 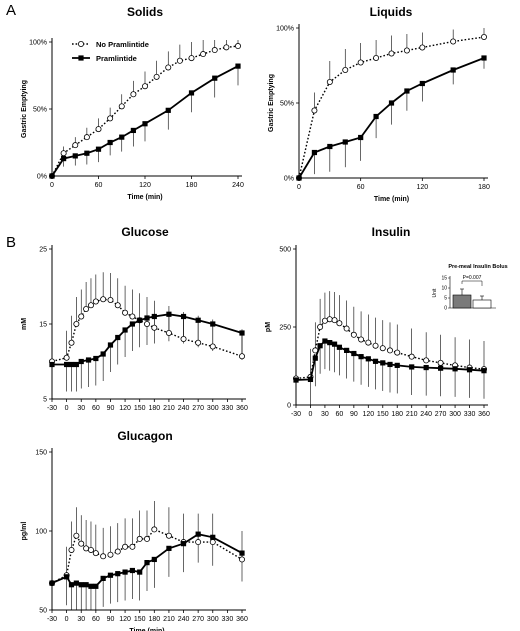 I want to click on inset-bar, so click(x=482, y=304).